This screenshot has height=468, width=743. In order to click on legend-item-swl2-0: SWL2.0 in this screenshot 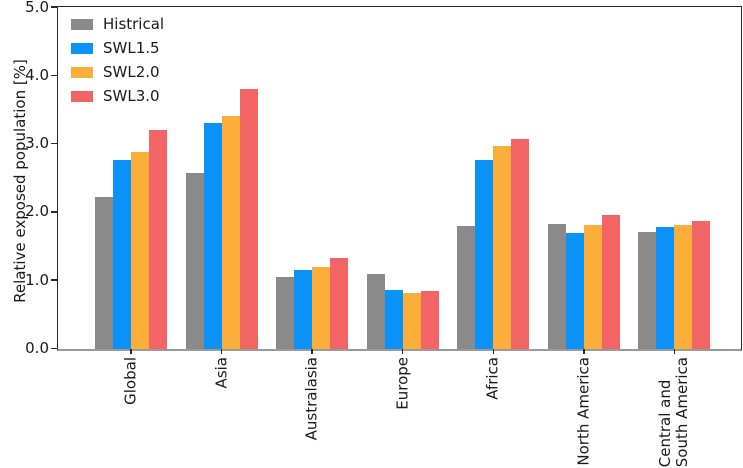, I will do `click(117, 72)`.